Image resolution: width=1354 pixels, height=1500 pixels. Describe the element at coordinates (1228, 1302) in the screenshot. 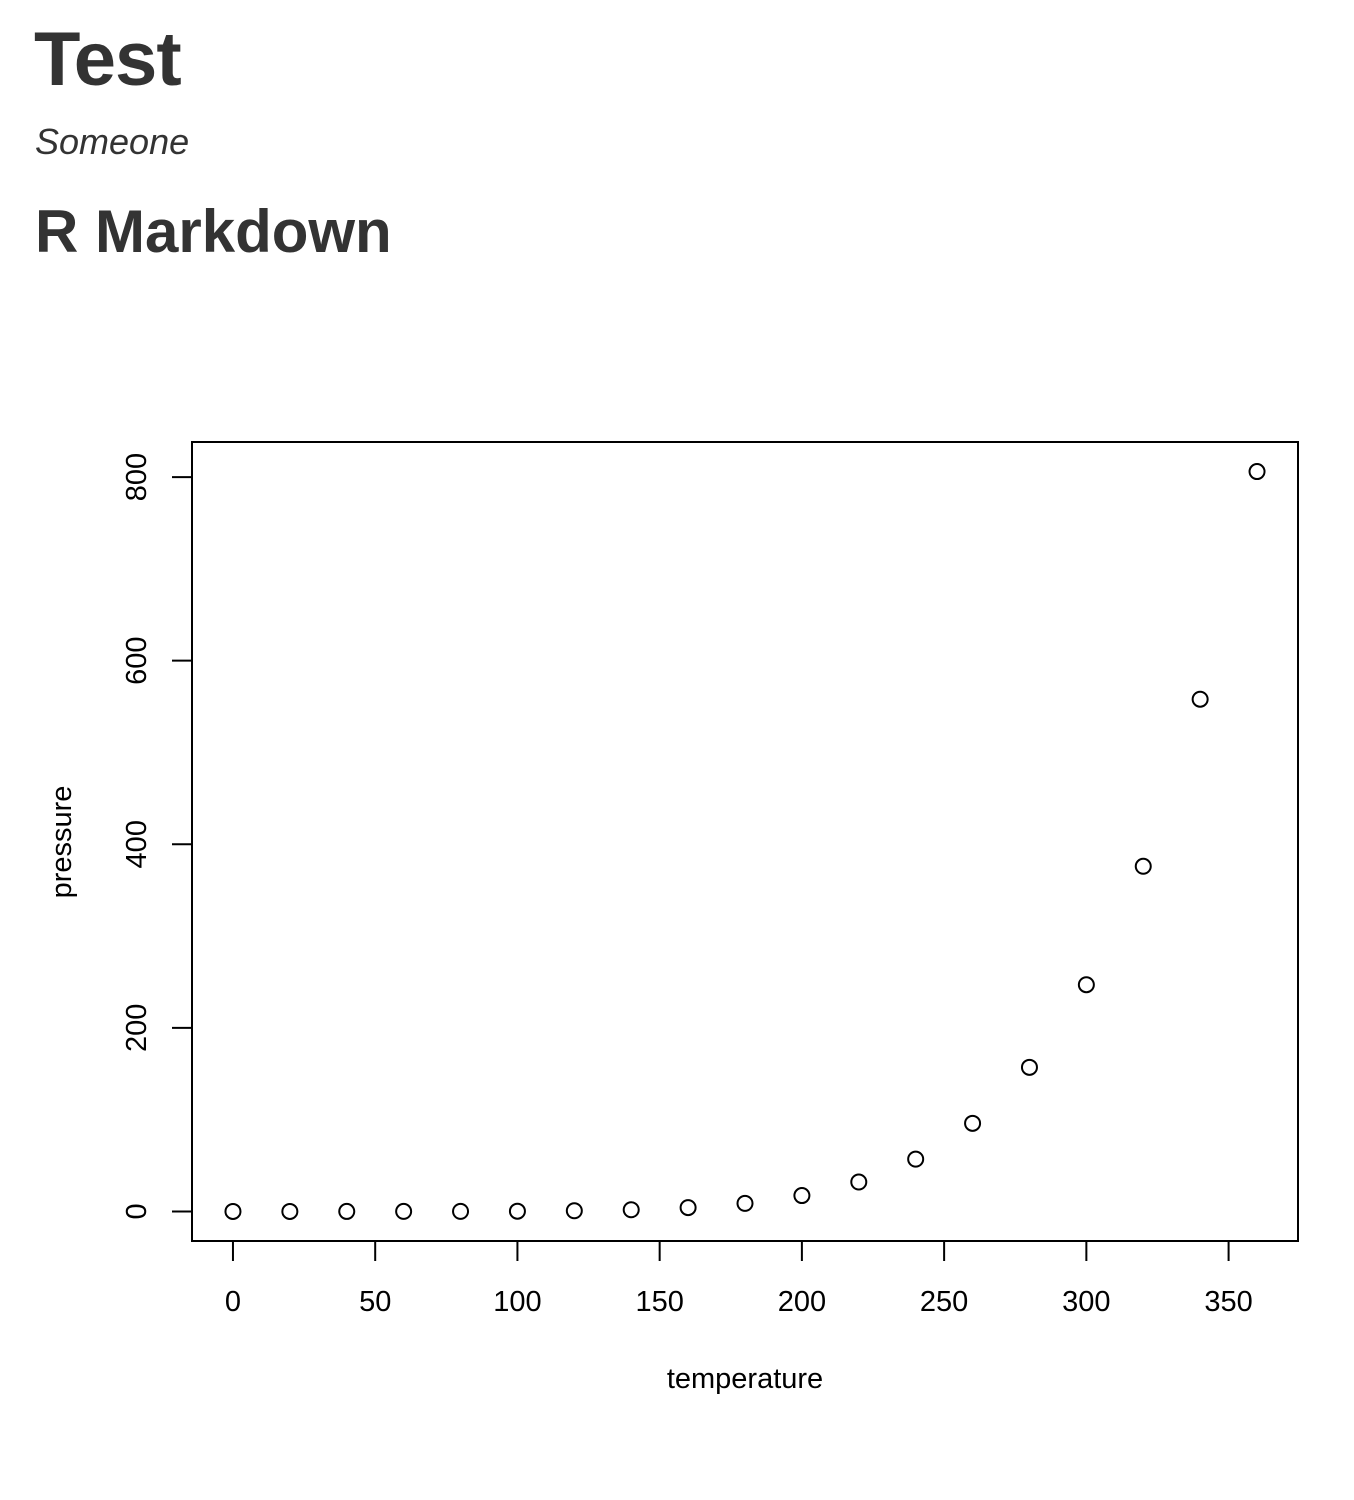

I see `x-tick-label: 350` at that location.